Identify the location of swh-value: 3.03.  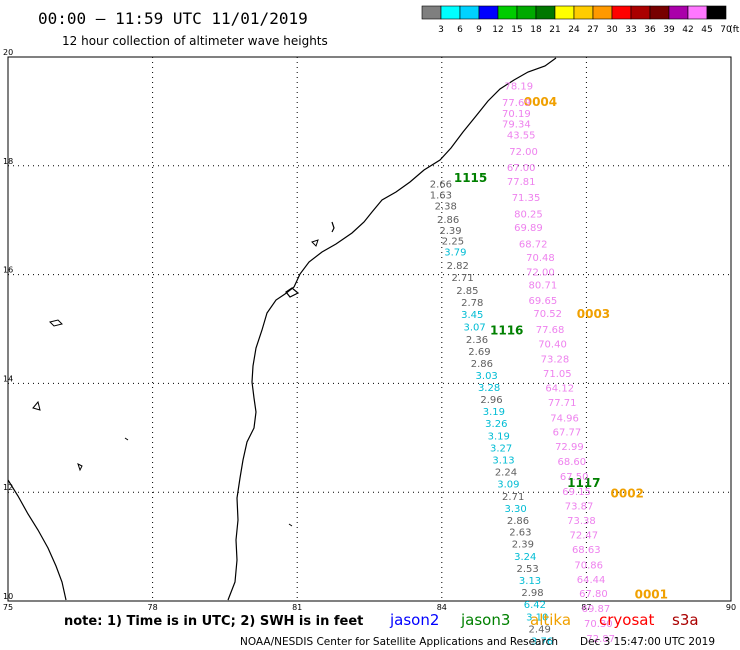
(487, 376).